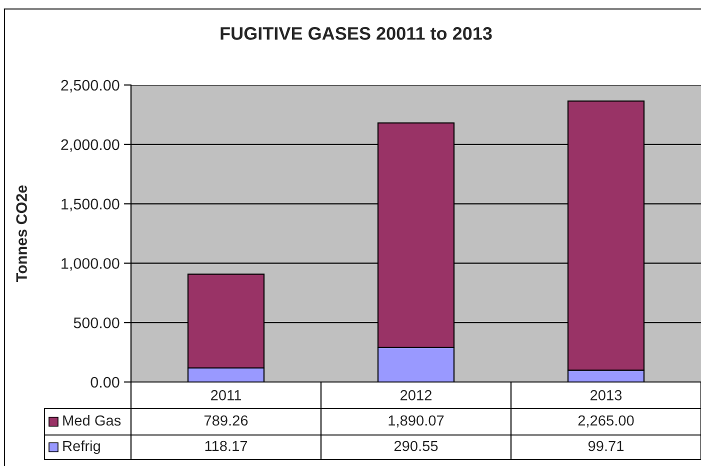  Describe the element at coordinates (606, 446) in the screenshot. I see `data-label: 99.71` at that location.